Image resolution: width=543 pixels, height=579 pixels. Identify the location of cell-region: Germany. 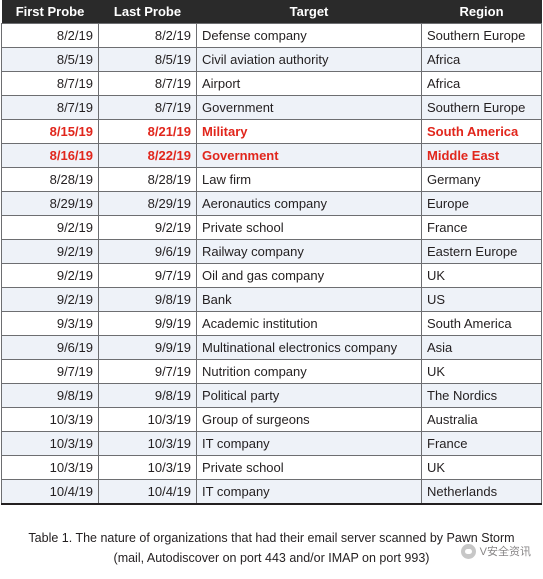
(481, 179).